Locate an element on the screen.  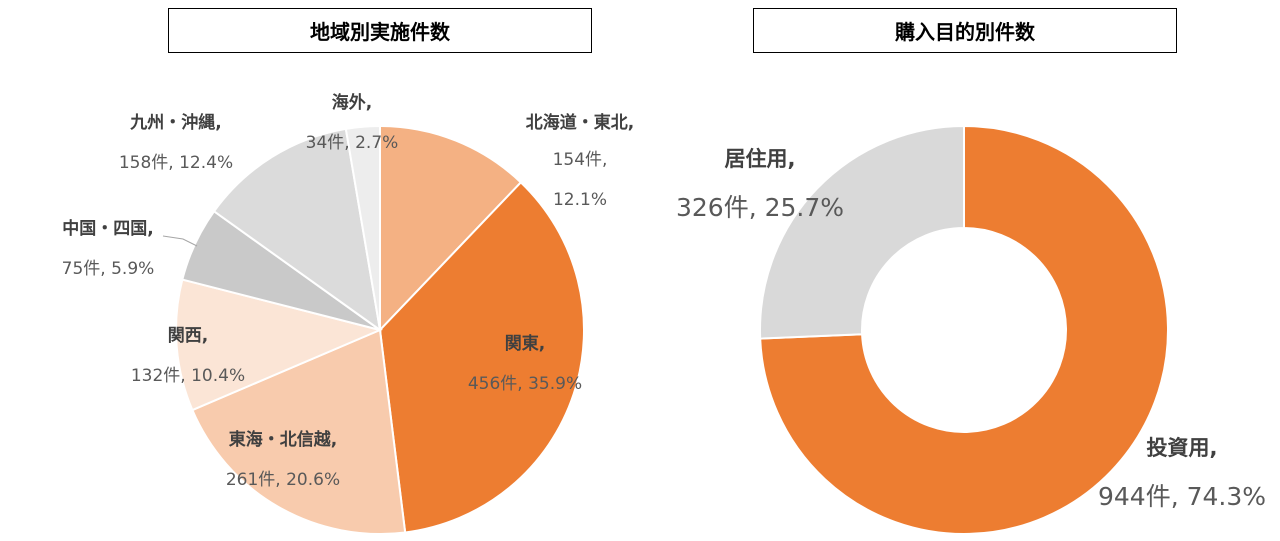
pie-slice-kanto is located at coordinates (481, 357).